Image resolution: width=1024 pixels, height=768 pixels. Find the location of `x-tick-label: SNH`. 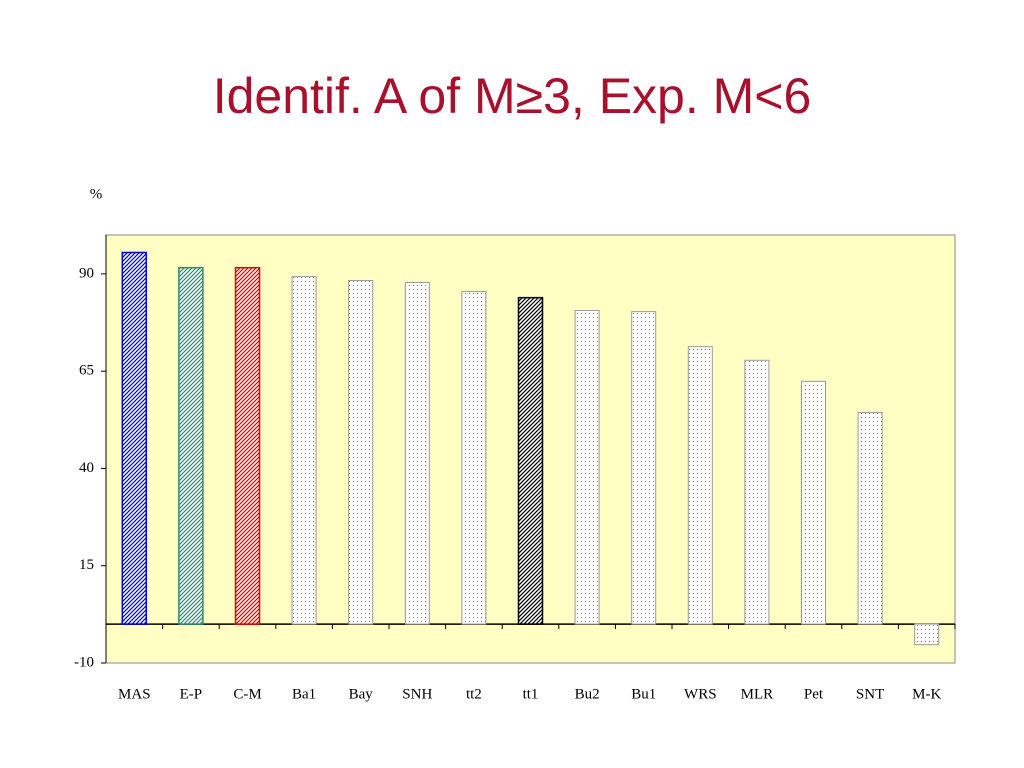

x-tick-label: SNH is located at coordinates (417, 694).